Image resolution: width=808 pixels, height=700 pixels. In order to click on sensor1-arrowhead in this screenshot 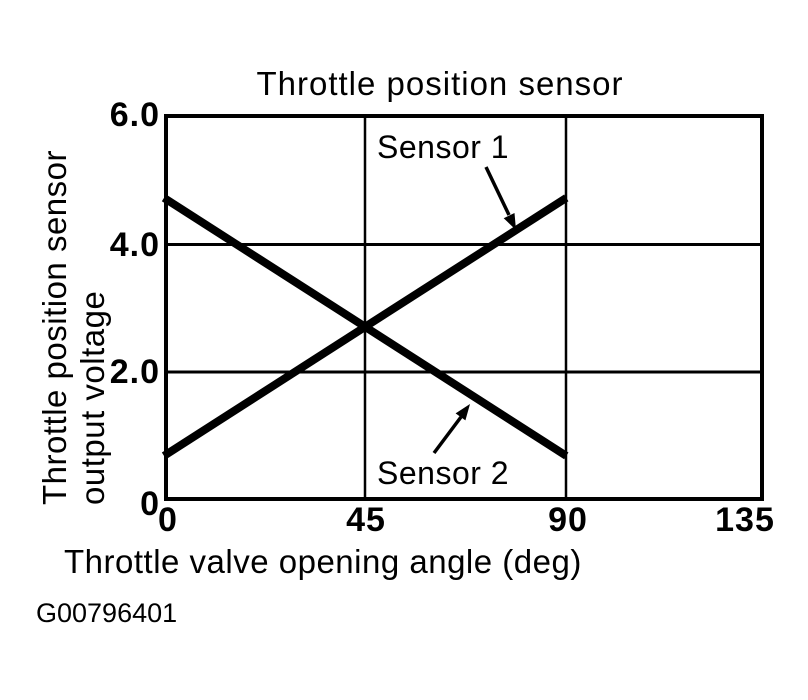, I will do `click(509, 221)`.